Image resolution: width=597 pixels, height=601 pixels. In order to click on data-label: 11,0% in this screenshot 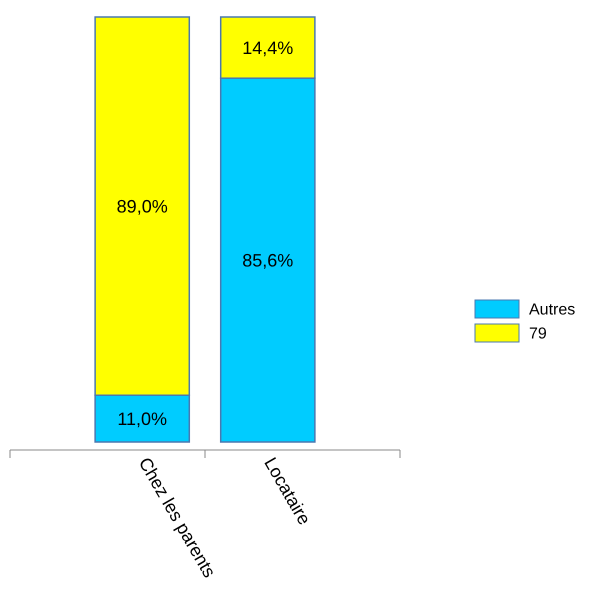, I will do `click(142, 418)`.